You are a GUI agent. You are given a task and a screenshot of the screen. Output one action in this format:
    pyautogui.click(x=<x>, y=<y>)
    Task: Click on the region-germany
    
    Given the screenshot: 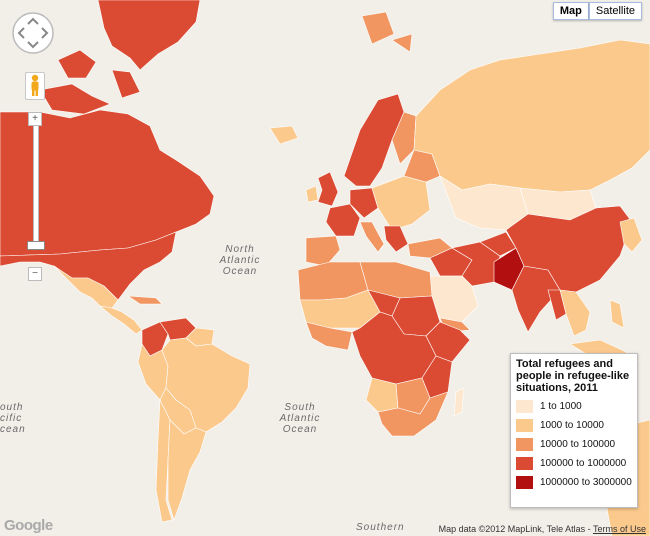 What is the action you would take?
    pyautogui.click(x=364, y=203)
    